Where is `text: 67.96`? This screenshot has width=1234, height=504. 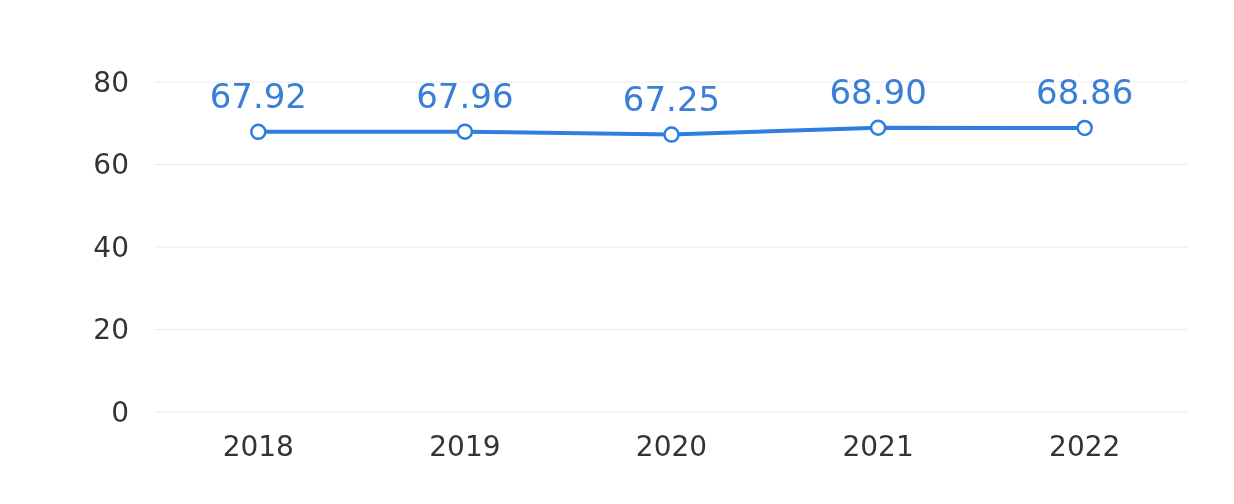 text: 67.96 is located at coordinates (465, 95).